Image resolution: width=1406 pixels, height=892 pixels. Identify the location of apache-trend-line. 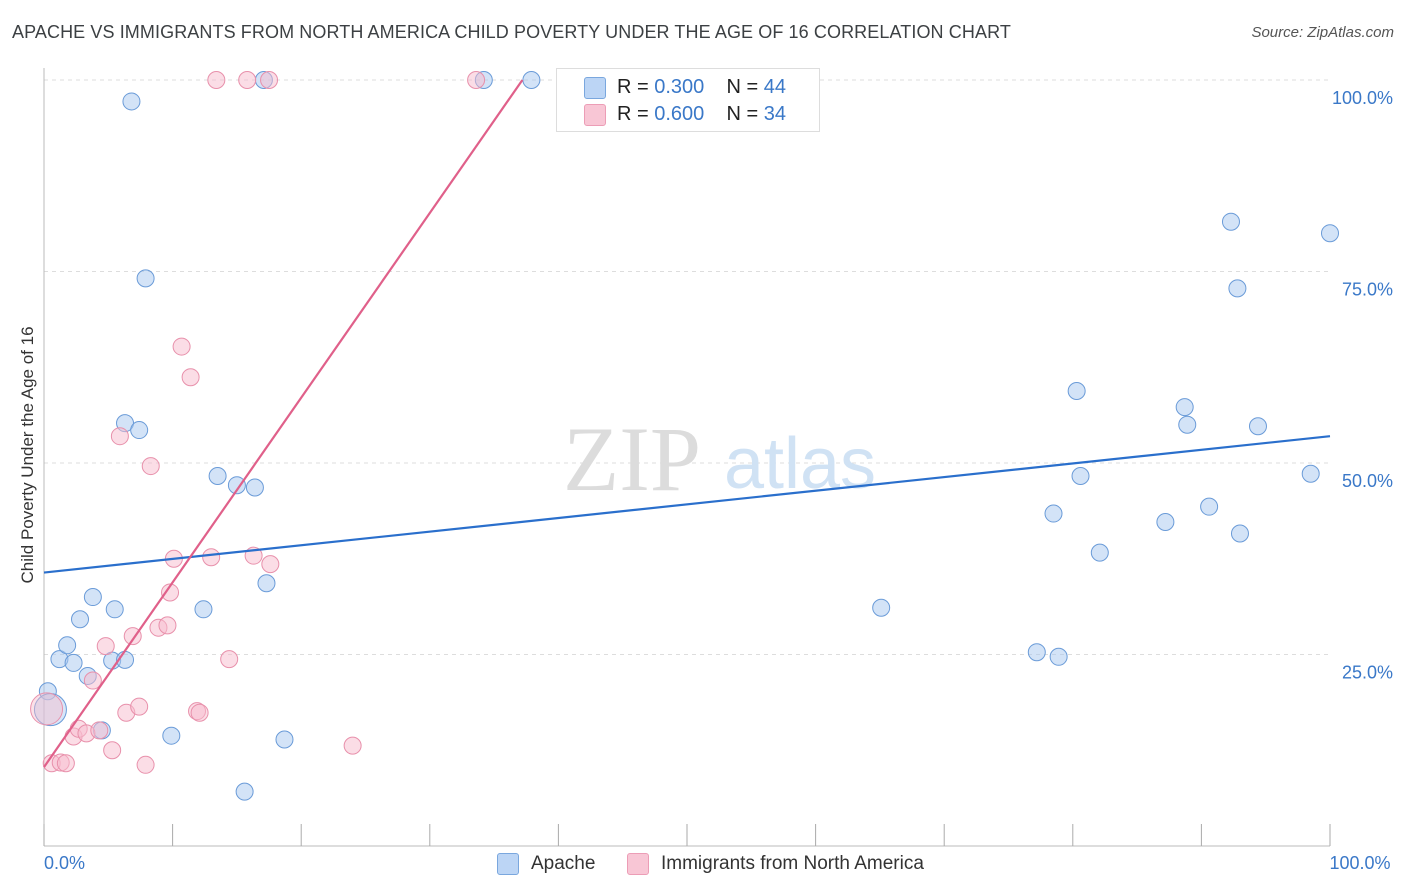
(687, 504).